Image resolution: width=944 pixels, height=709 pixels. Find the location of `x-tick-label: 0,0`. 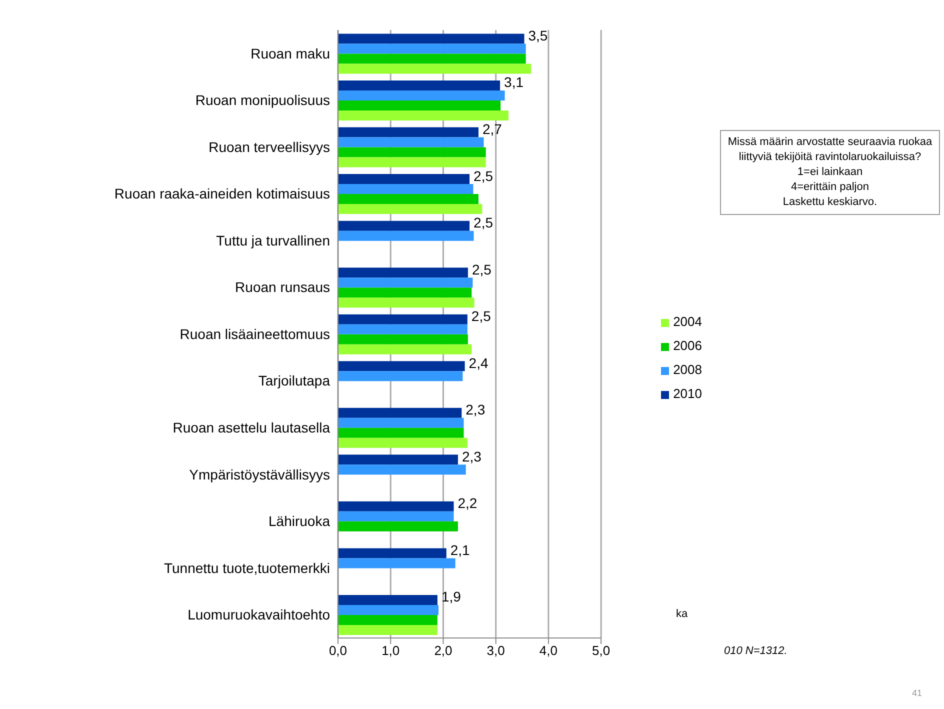

x-tick-label: 0,0 is located at coordinates (338, 650).